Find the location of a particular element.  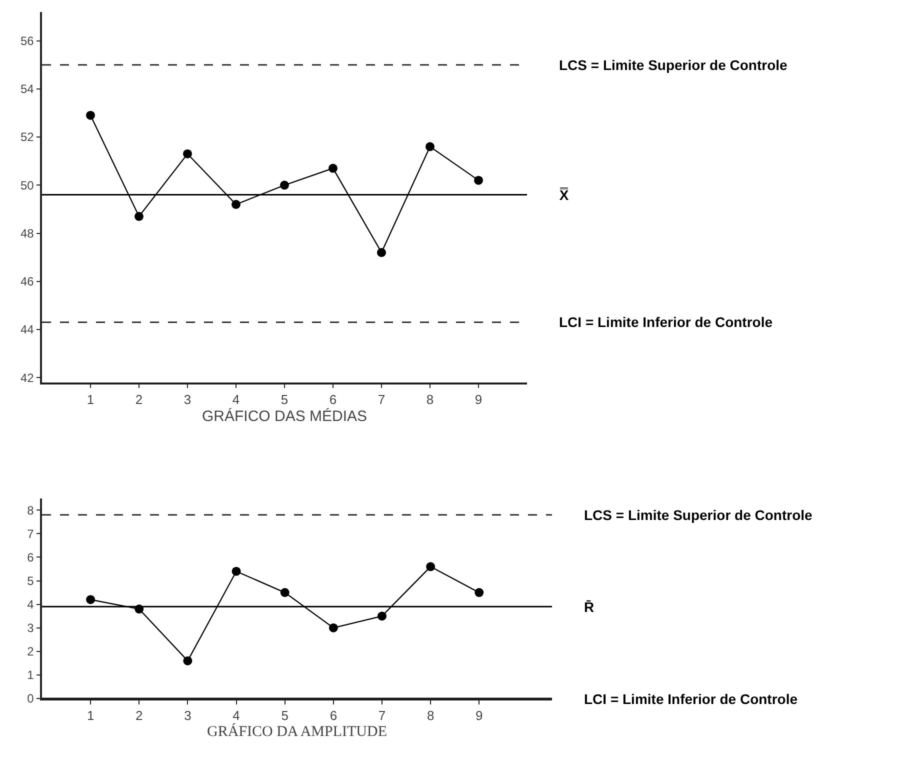

y-tick-label: 5 is located at coordinates (30, 581).